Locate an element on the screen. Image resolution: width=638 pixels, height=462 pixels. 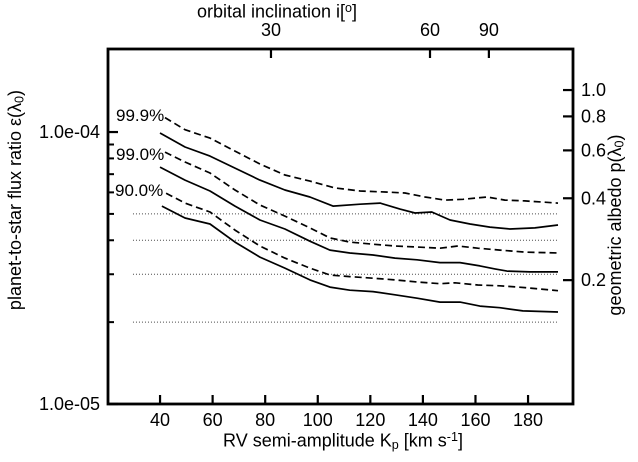
x-tick-label: 40 is located at coordinates (160, 420).